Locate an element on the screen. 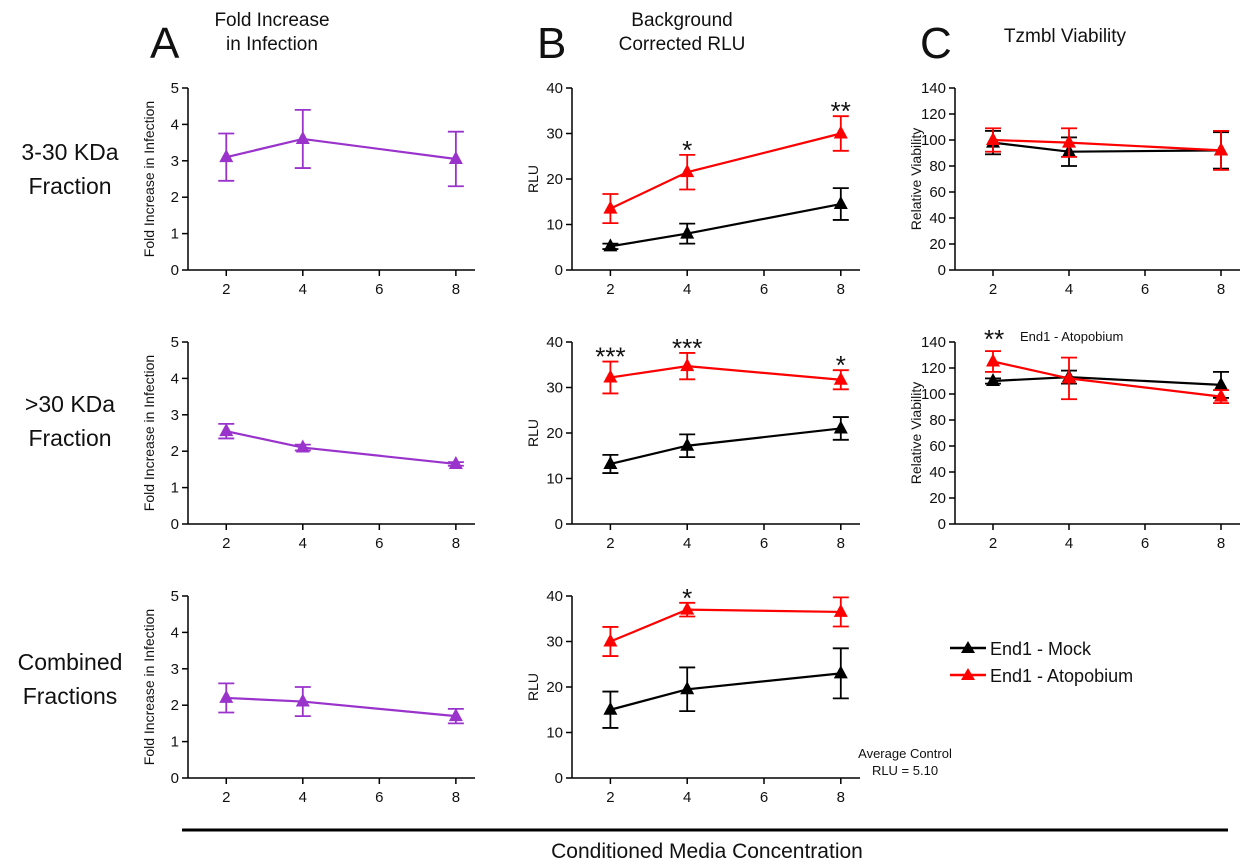 The image size is (1241, 865). chart-a1-ytick-label: 4 is located at coordinates (175, 124).